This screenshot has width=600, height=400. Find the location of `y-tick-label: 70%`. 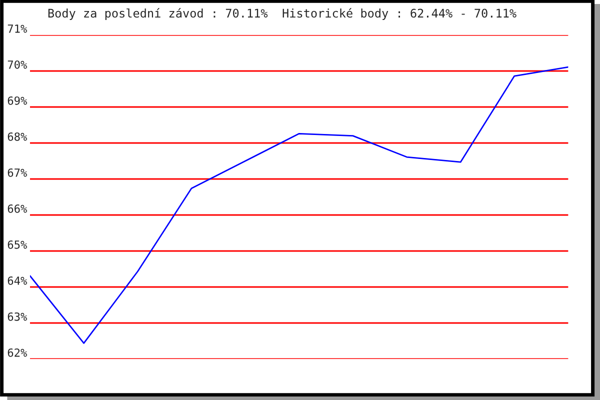

y-tick-label: 70% is located at coordinates (18, 64).